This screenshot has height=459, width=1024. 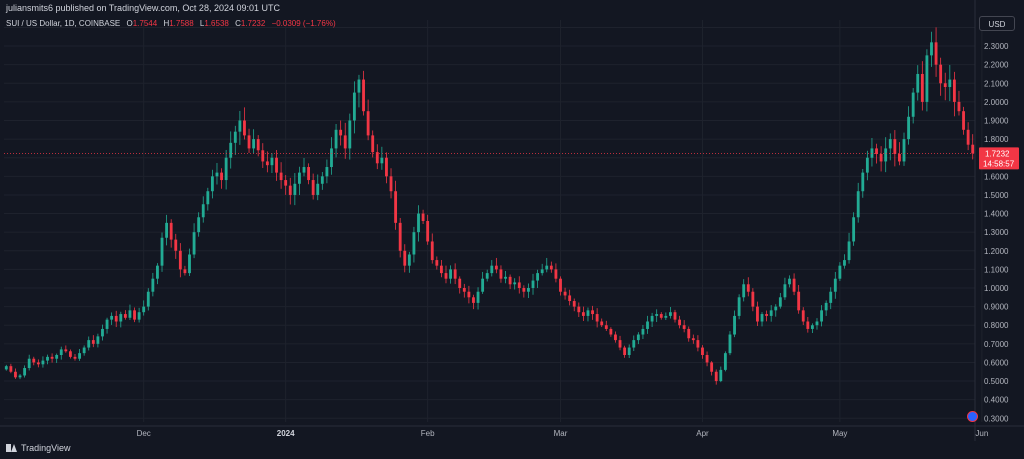 I want to click on y-tick-label: 0.8000, so click(x=996, y=325).